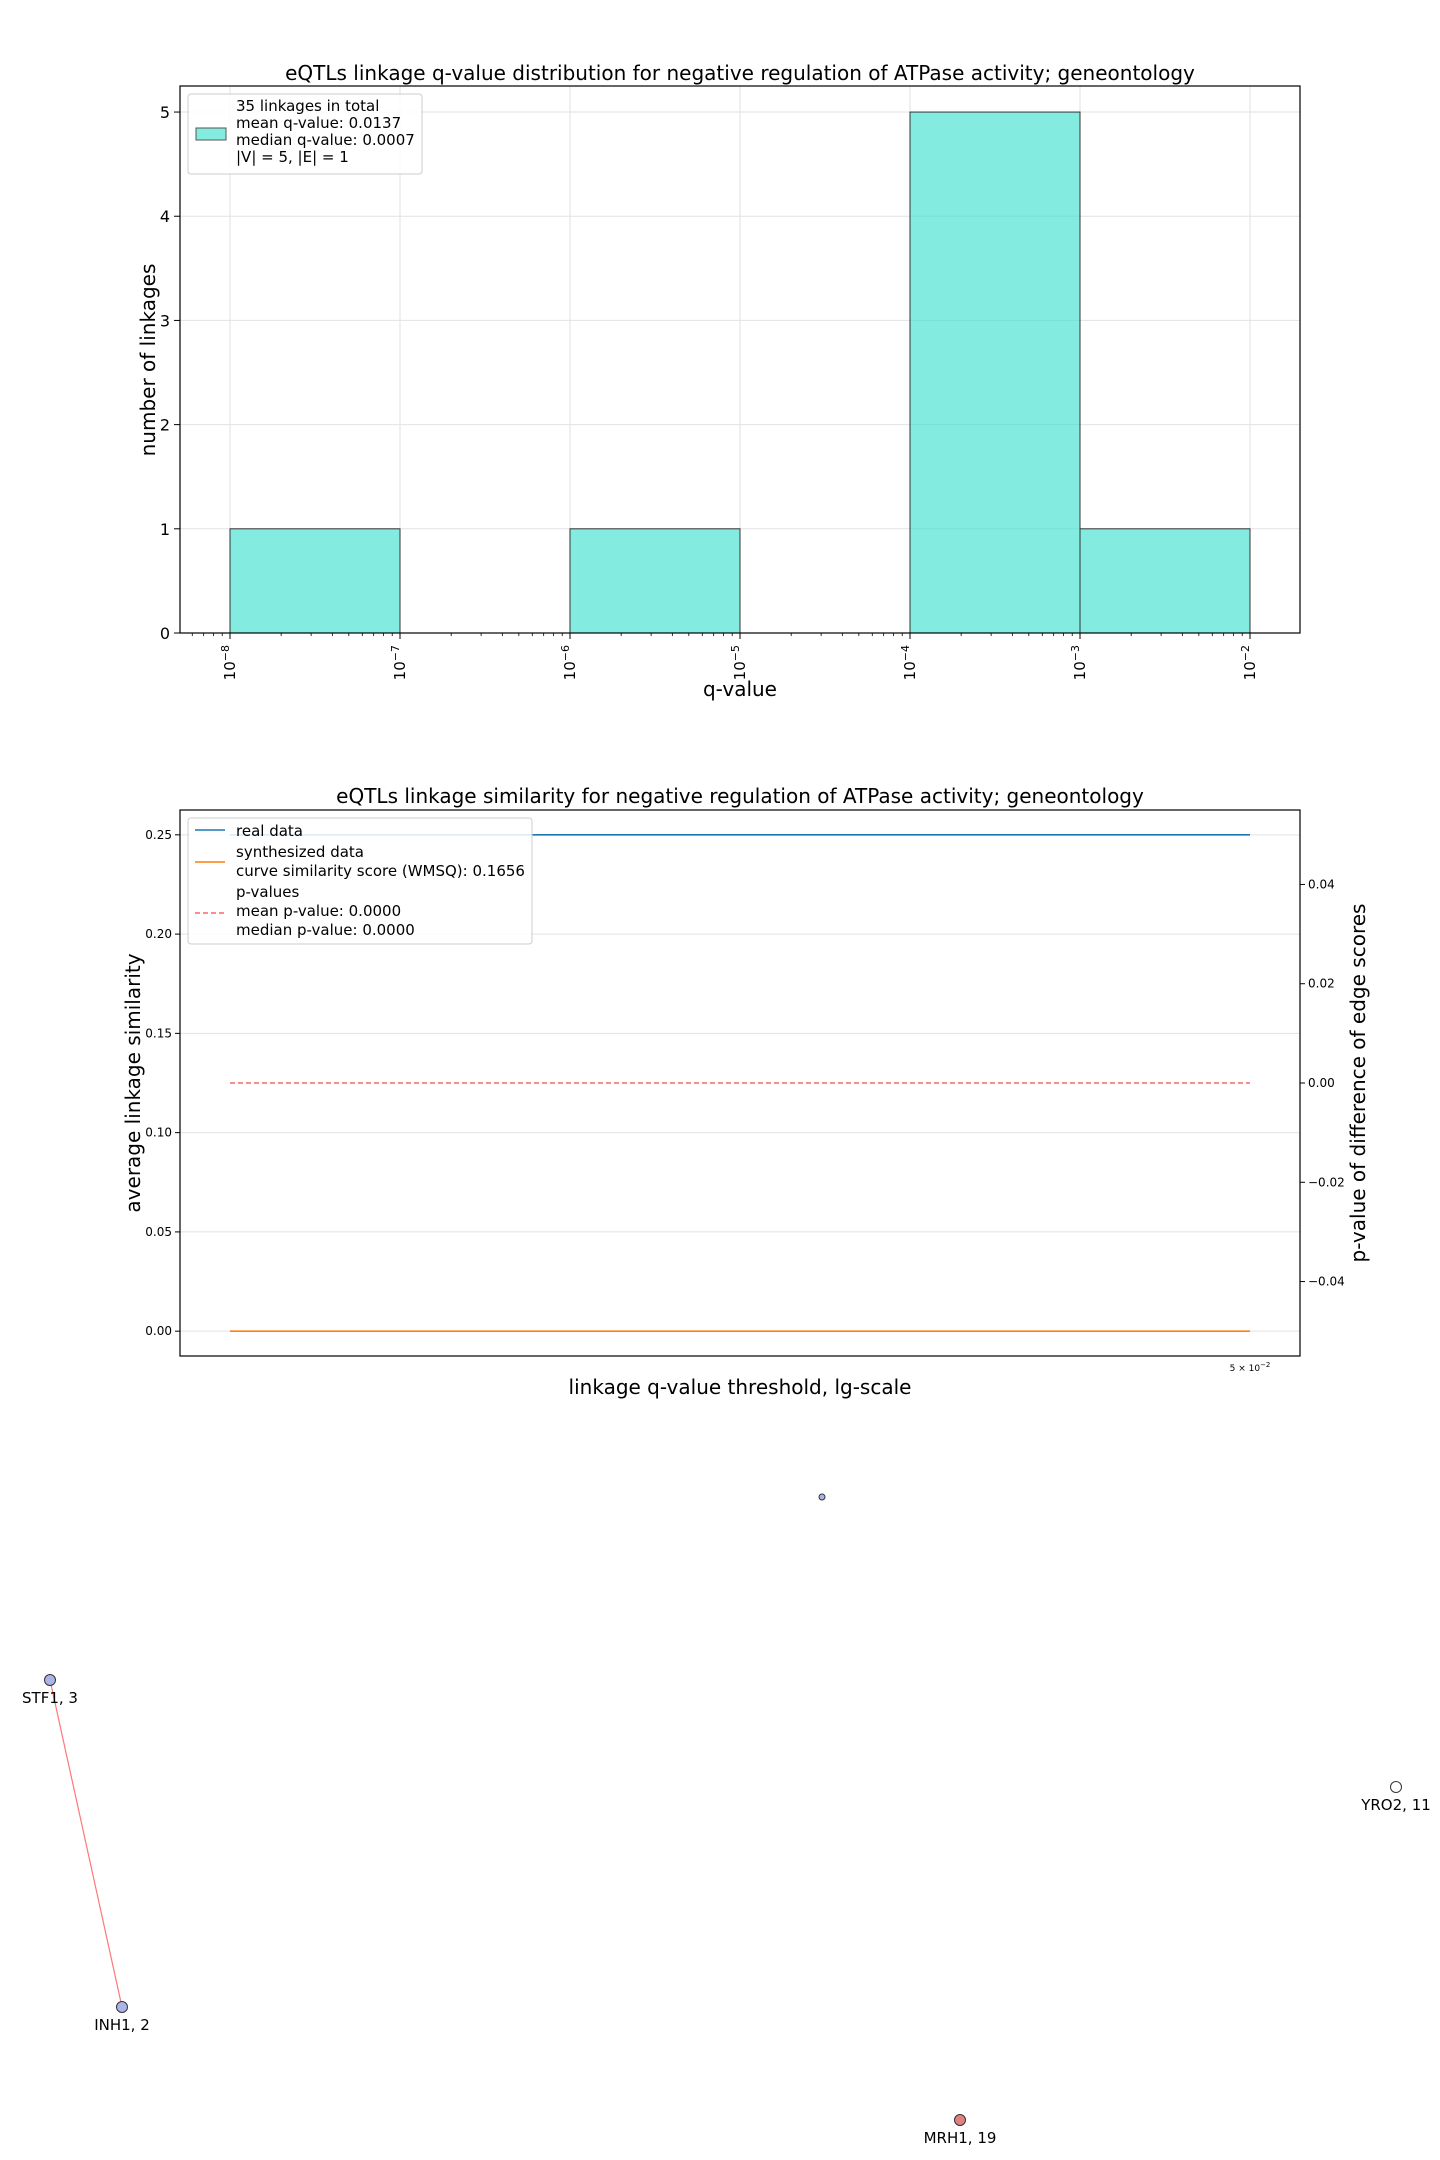 Image resolution: width=1440 pixels, height=2160 pixels. I want to click on legend-line-mean: mean q-value: 0.0137, so click(318, 123).